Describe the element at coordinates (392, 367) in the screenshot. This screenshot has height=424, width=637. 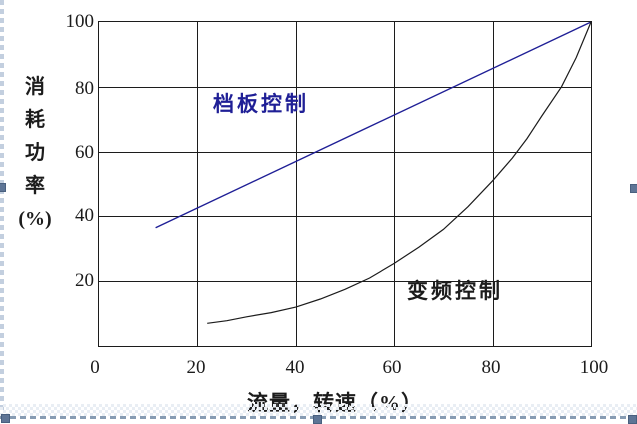
I see `xtick-60: 60` at that location.